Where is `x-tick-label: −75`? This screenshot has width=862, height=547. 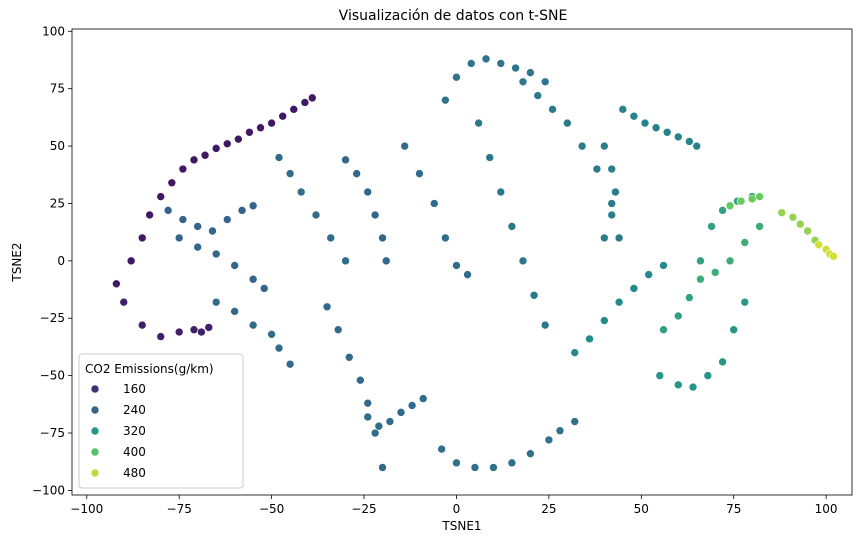
x-tick-label: −75 is located at coordinates (179, 509).